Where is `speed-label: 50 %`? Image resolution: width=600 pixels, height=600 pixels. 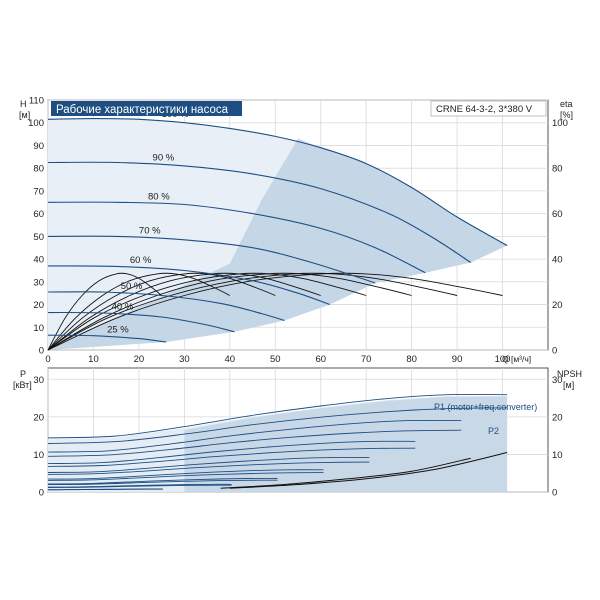
speed-label: 50 % is located at coordinates (132, 286).